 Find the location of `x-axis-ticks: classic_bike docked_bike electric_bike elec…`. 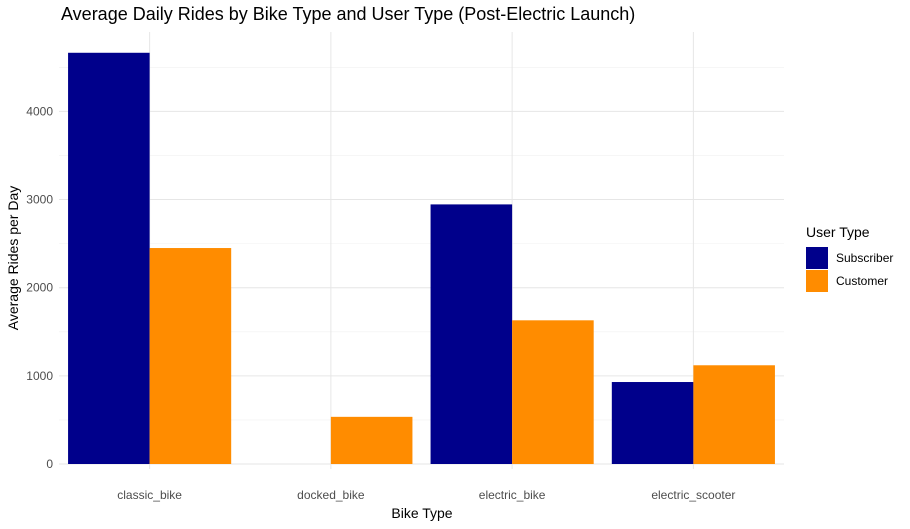

x-axis-ticks: classic_bike docked_bike electric_bike elec… is located at coordinates (426, 495).